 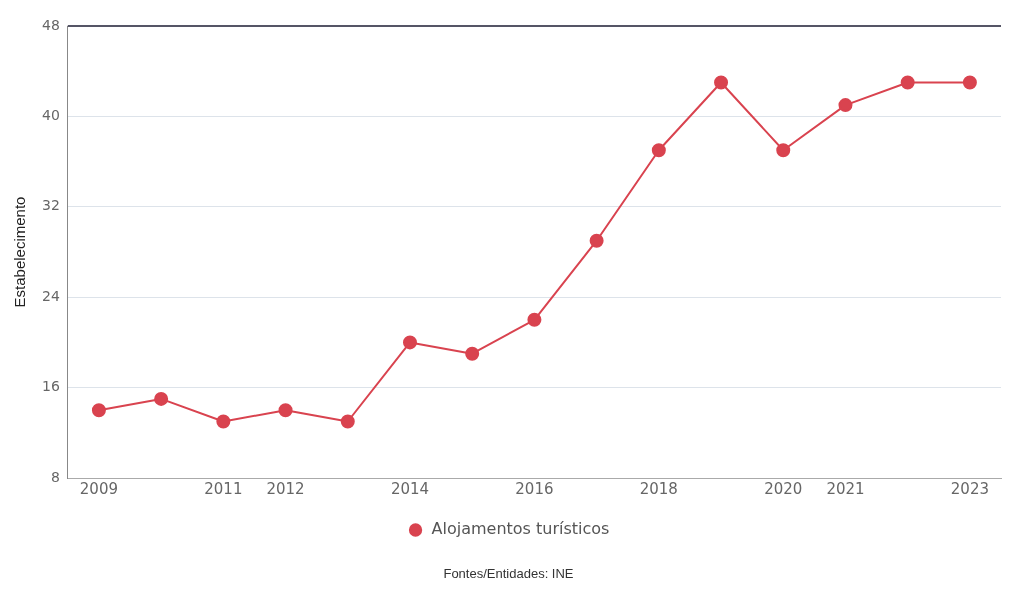 What do you see at coordinates (845, 488) in the screenshot?
I see `x-tick-label: 2021` at bounding box center [845, 488].